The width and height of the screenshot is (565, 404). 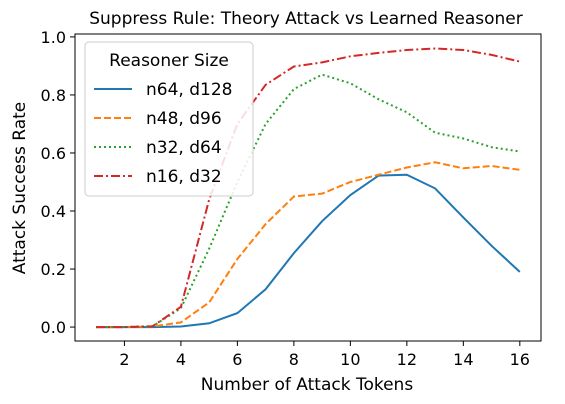 What do you see at coordinates (294, 359) in the screenshot?
I see `x-tick-label: 8` at bounding box center [294, 359].